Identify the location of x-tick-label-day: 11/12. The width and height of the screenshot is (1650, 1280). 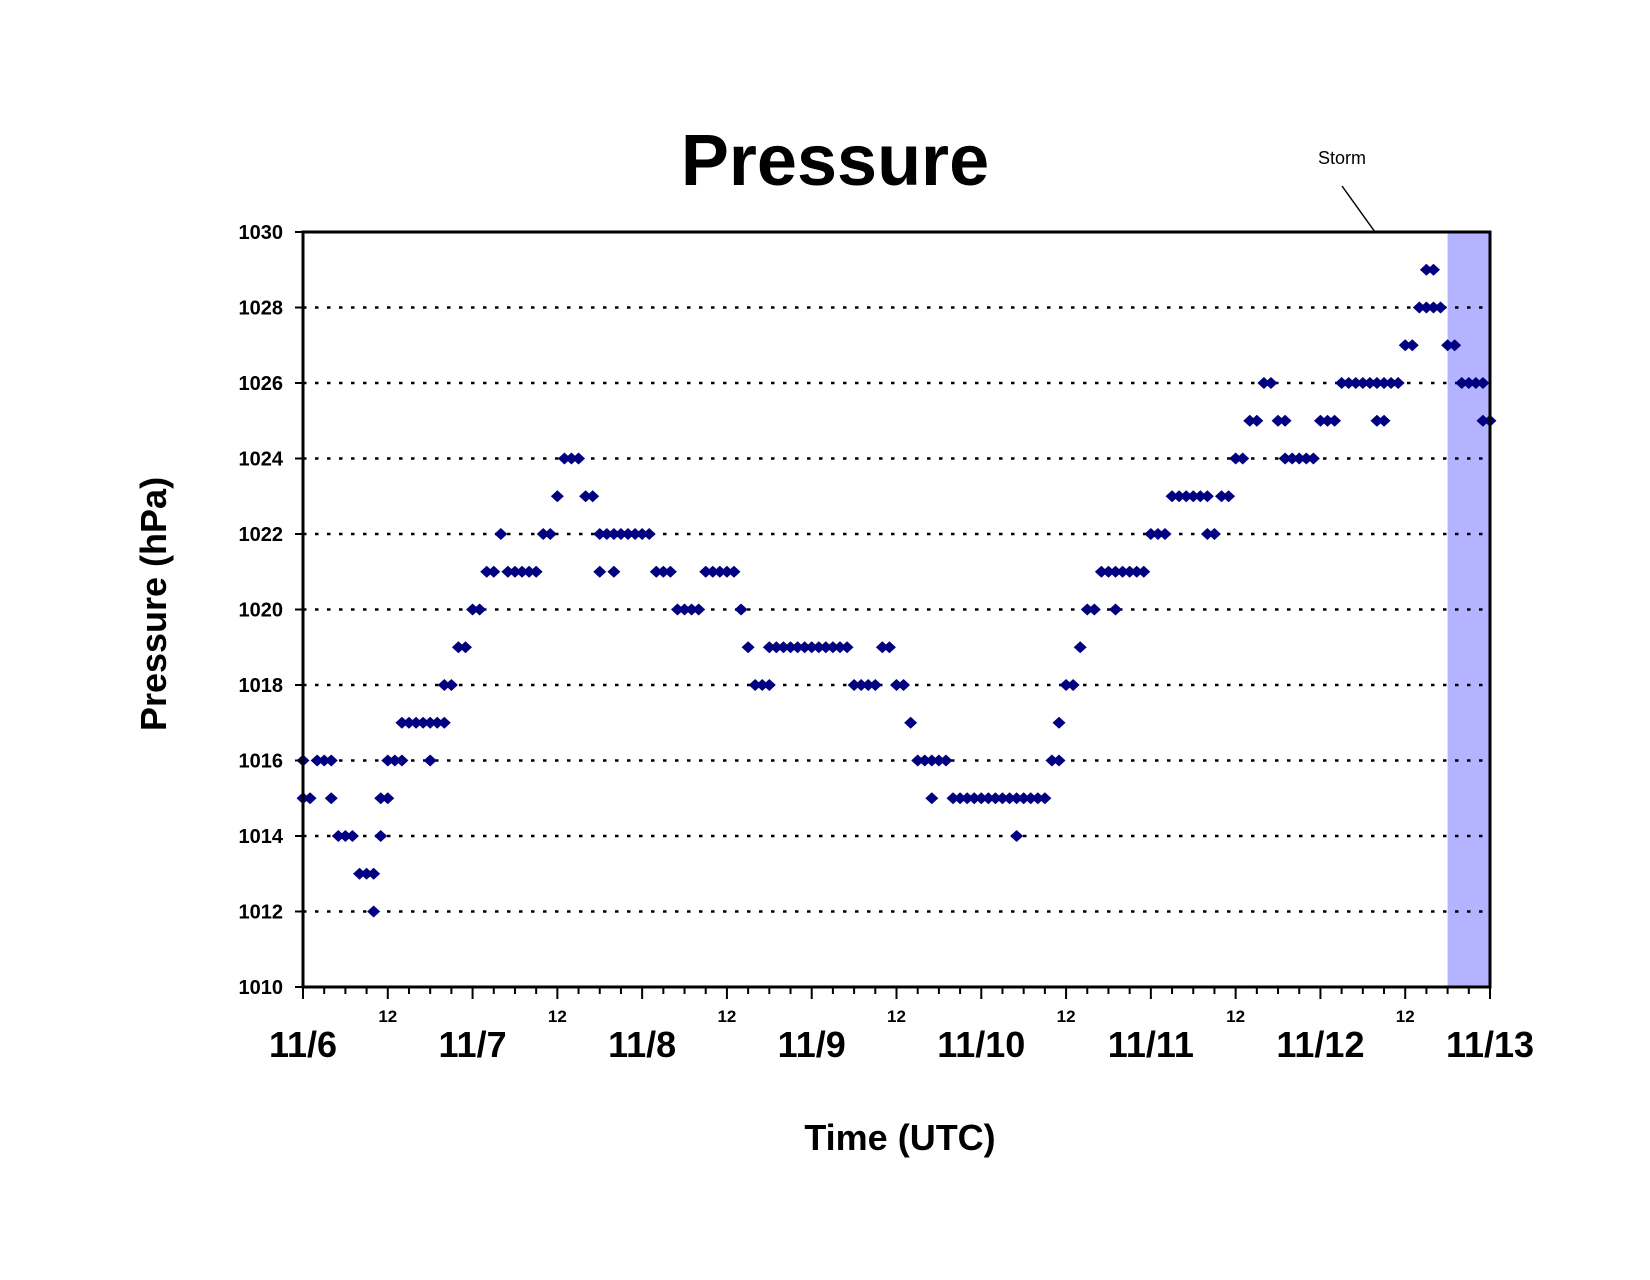
(1320, 1044).